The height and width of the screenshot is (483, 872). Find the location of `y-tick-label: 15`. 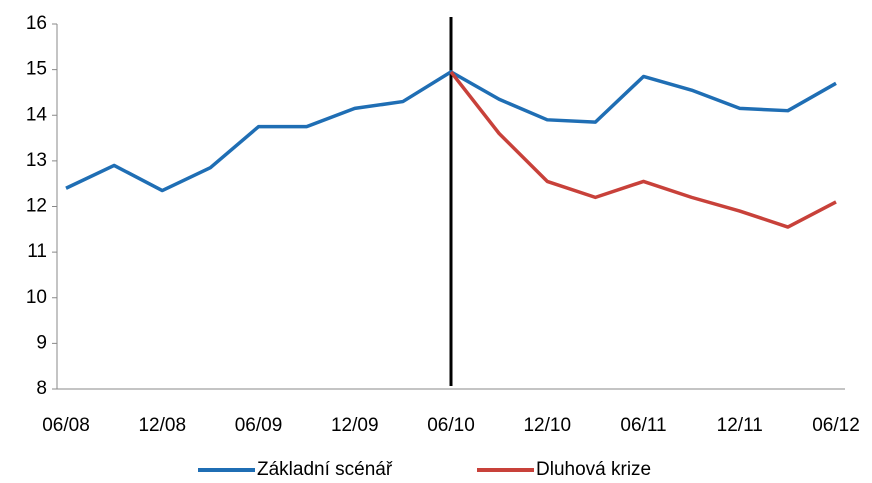

y-tick-label: 15 is located at coordinates (36, 69).